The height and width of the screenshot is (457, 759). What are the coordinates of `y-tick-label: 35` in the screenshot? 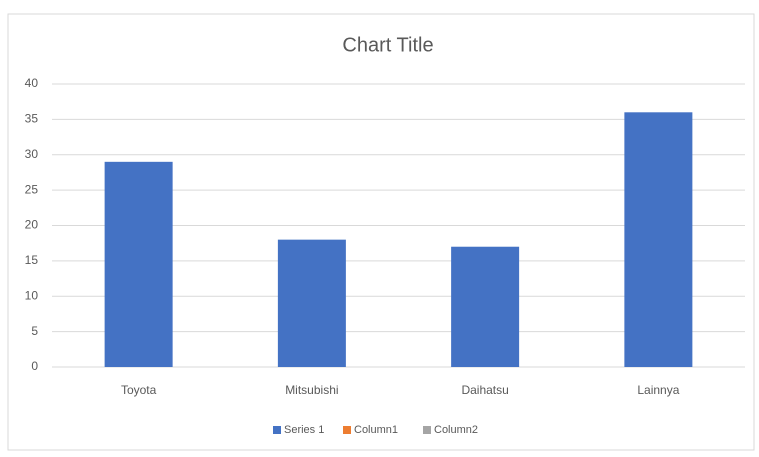 It's located at (32, 119).